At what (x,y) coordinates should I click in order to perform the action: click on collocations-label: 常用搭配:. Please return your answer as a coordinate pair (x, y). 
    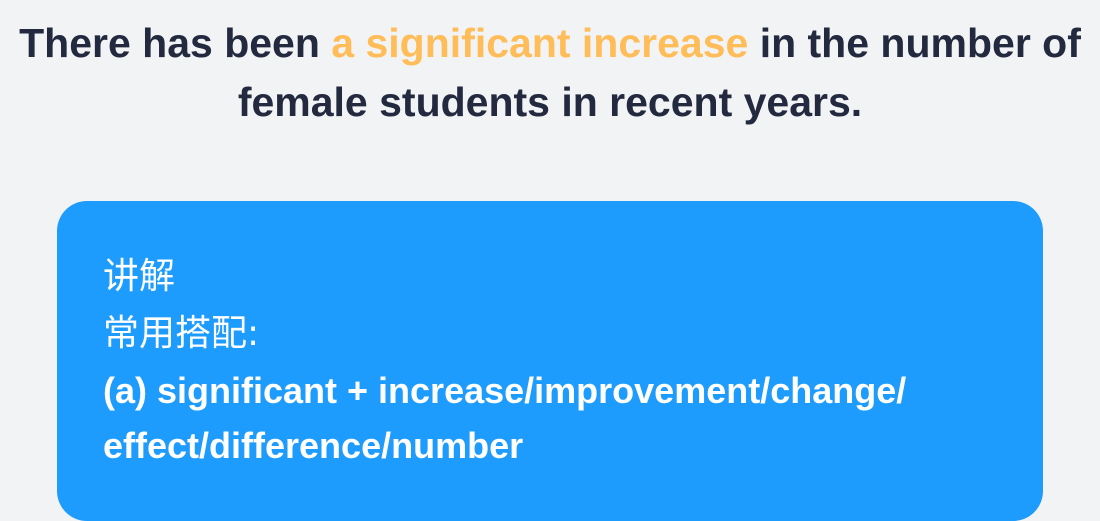
    Looking at the image, I should click on (181, 333).